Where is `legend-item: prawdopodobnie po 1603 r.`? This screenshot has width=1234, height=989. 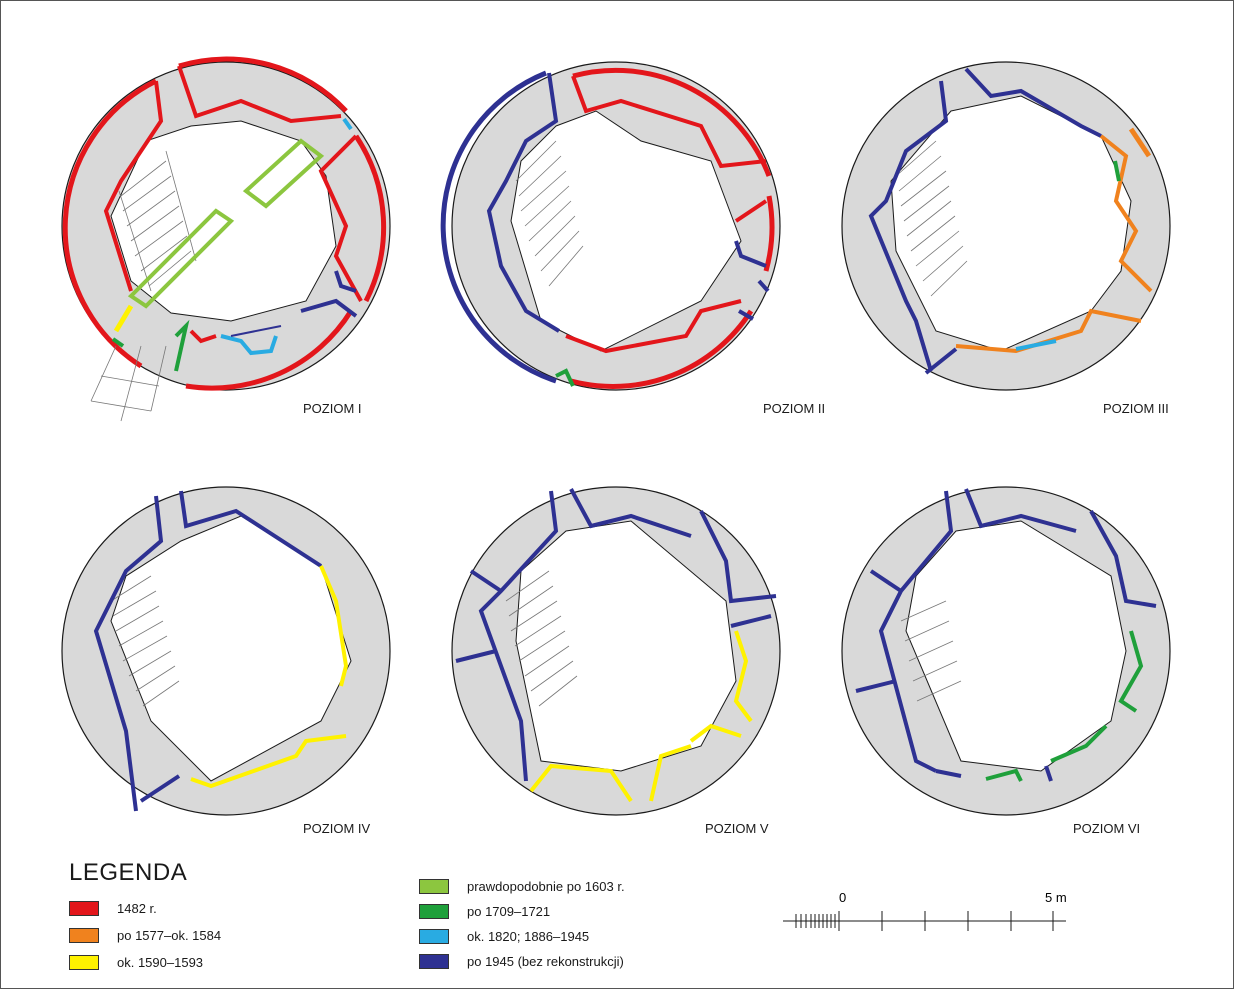
legend-item: prawdopodobnie po 1603 r. is located at coordinates (522, 886).